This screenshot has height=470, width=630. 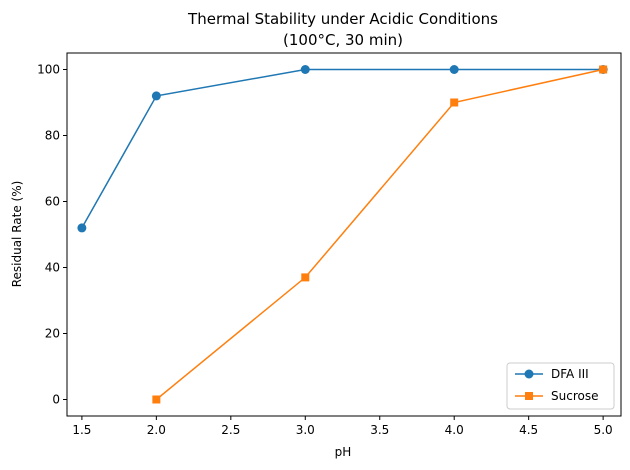 What do you see at coordinates (48, 70) in the screenshot?
I see `y-tick-label: 100` at bounding box center [48, 70].